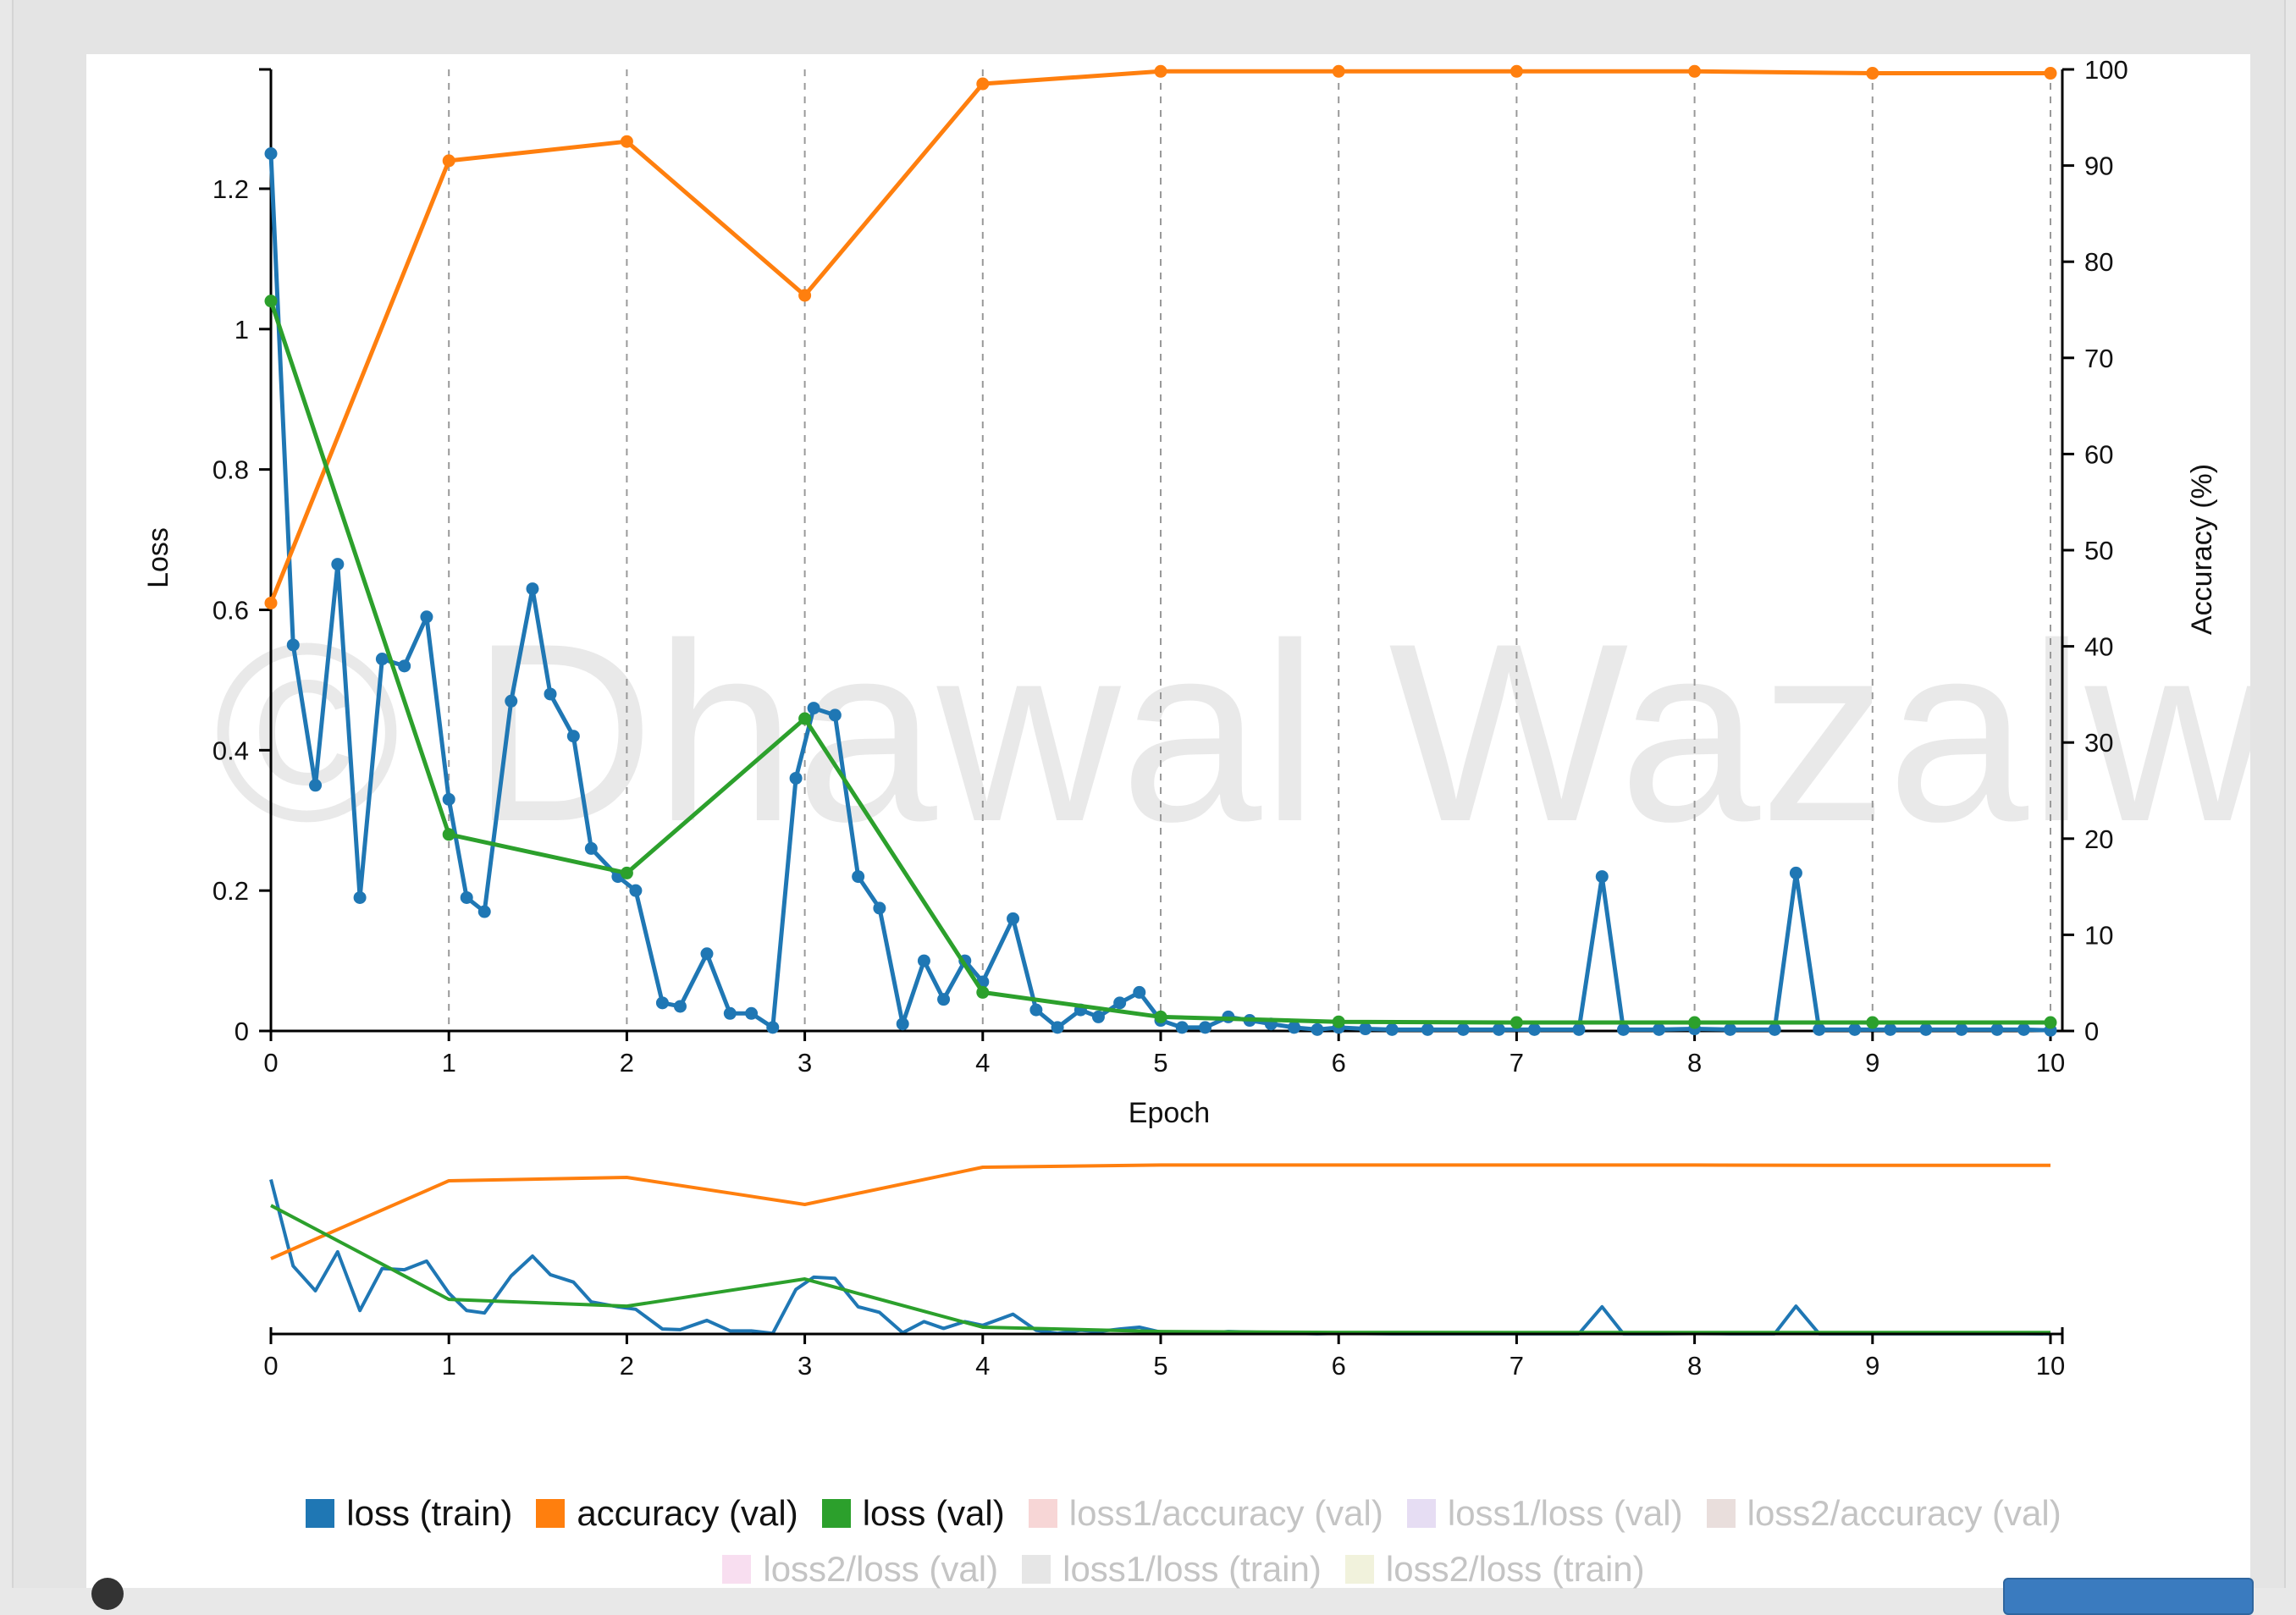 Image resolution: width=2296 pixels, height=1615 pixels. Describe the element at coordinates (1160, 1211) in the screenshot. I see `context-line-accuracy-val` at that location.